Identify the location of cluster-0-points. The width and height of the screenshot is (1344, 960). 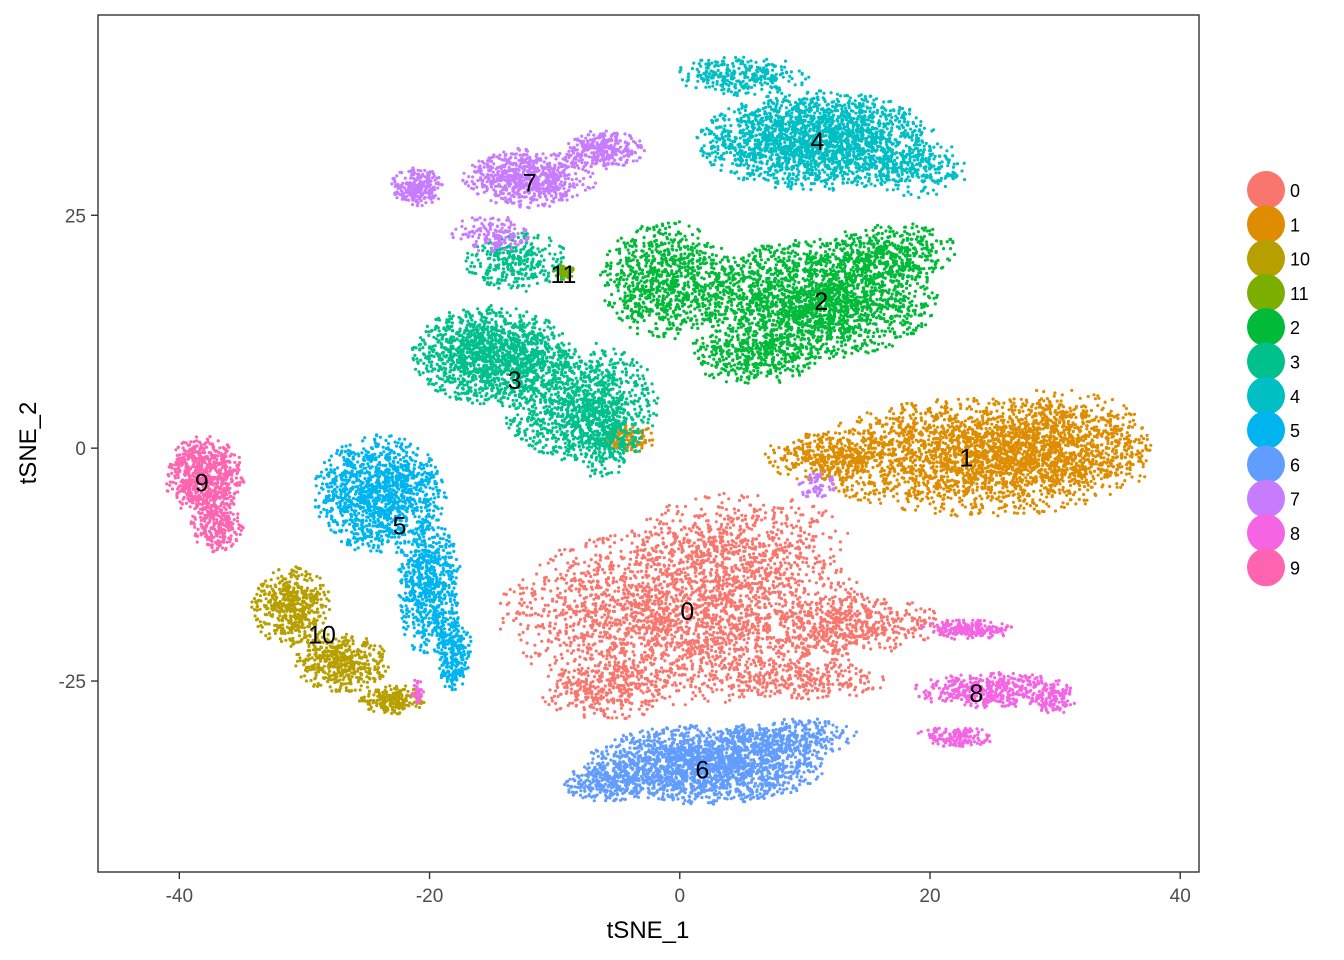
(723, 606).